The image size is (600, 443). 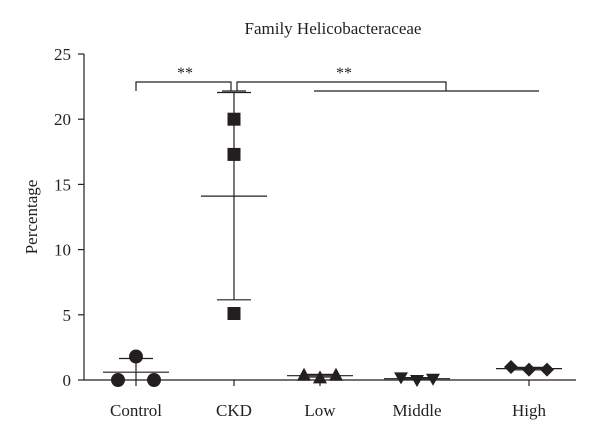 I want to click on x-category-label: High, so click(x=529, y=410).